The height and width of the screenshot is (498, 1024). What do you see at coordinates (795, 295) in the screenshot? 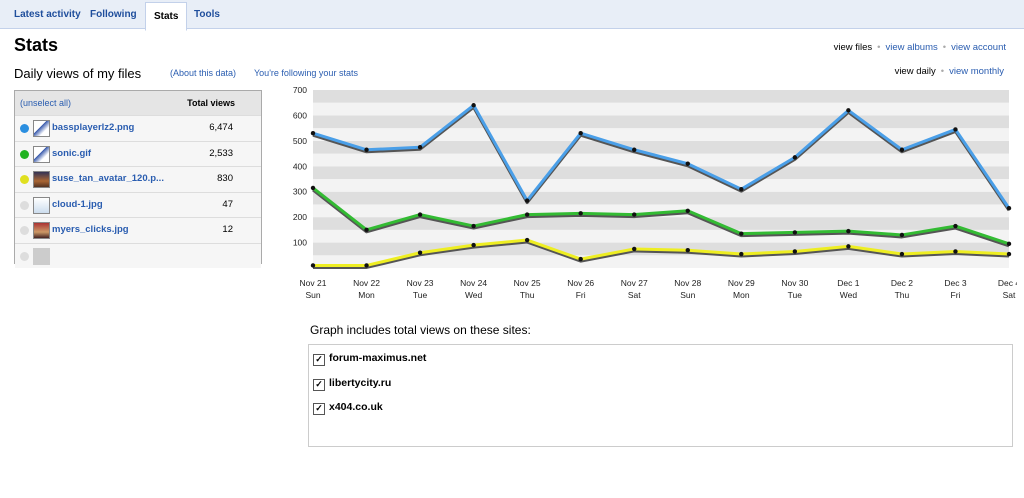
I see `x-tick-day-label: Tue` at bounding box center [795, 295].